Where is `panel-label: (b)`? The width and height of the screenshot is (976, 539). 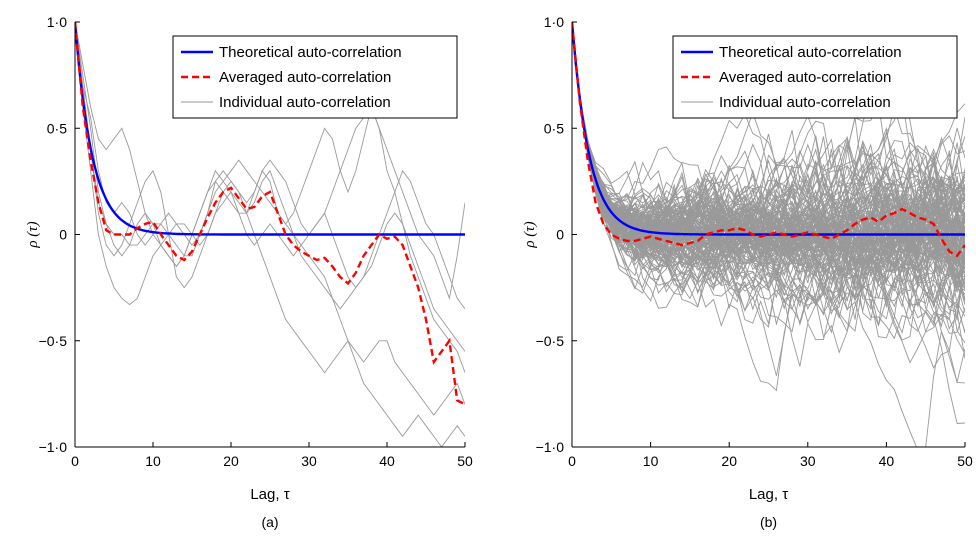 panel-label: (b) is located at coordinates (768, 522).